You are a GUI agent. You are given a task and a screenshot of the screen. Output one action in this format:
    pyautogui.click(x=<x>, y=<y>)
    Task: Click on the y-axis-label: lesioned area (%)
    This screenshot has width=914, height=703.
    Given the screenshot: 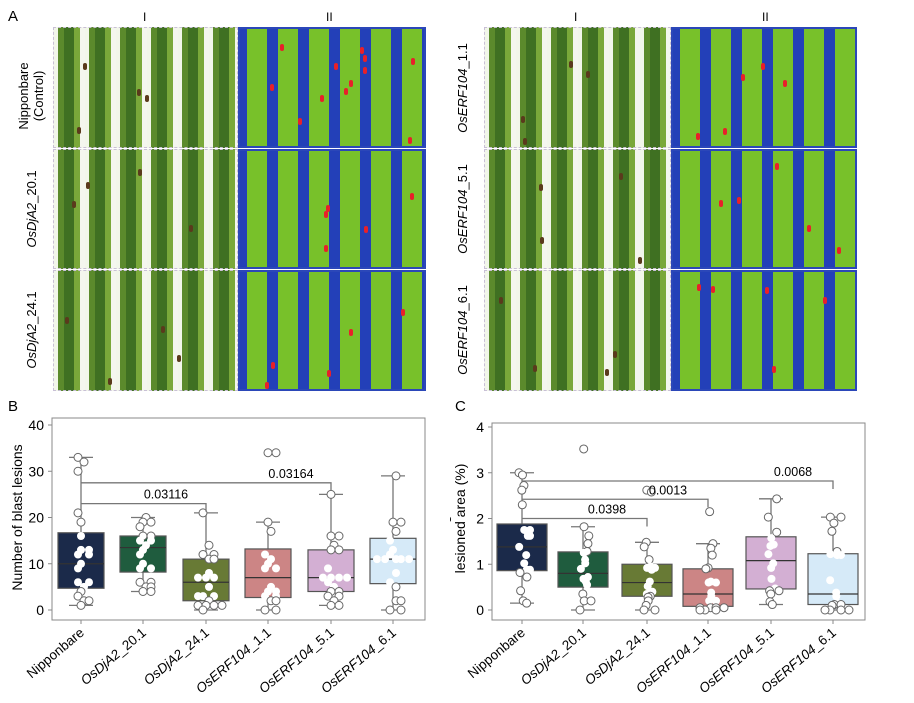 What is the action you would take?
    pyautogui.click(x=460, y=519)
    